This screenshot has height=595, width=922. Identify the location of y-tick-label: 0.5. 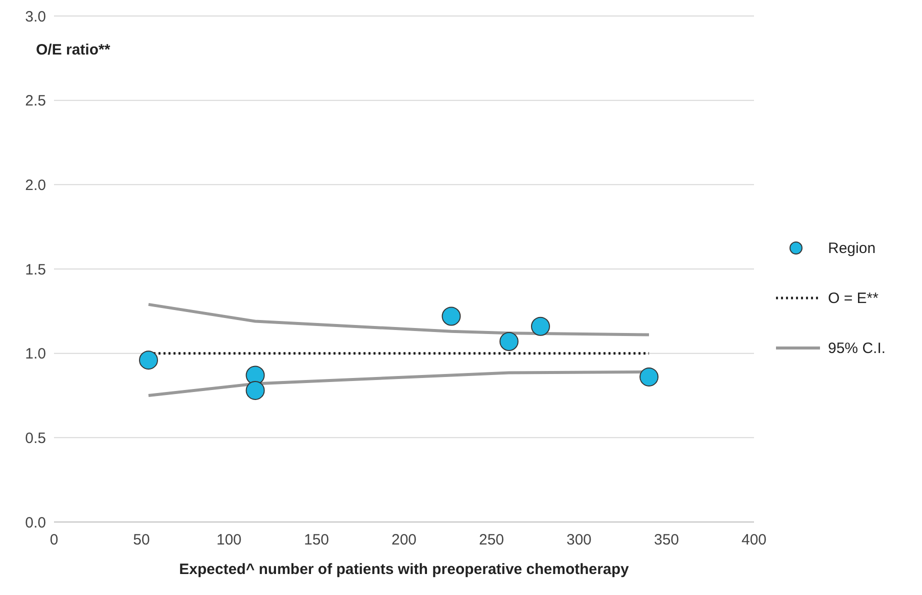
(35, 438).